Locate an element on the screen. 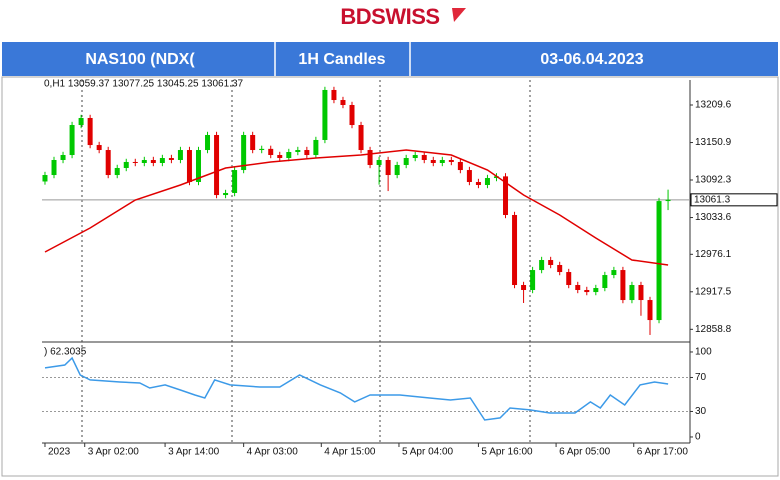 This screenshot has width=780, height=480. header-bar is located at coordinates (390, 59).